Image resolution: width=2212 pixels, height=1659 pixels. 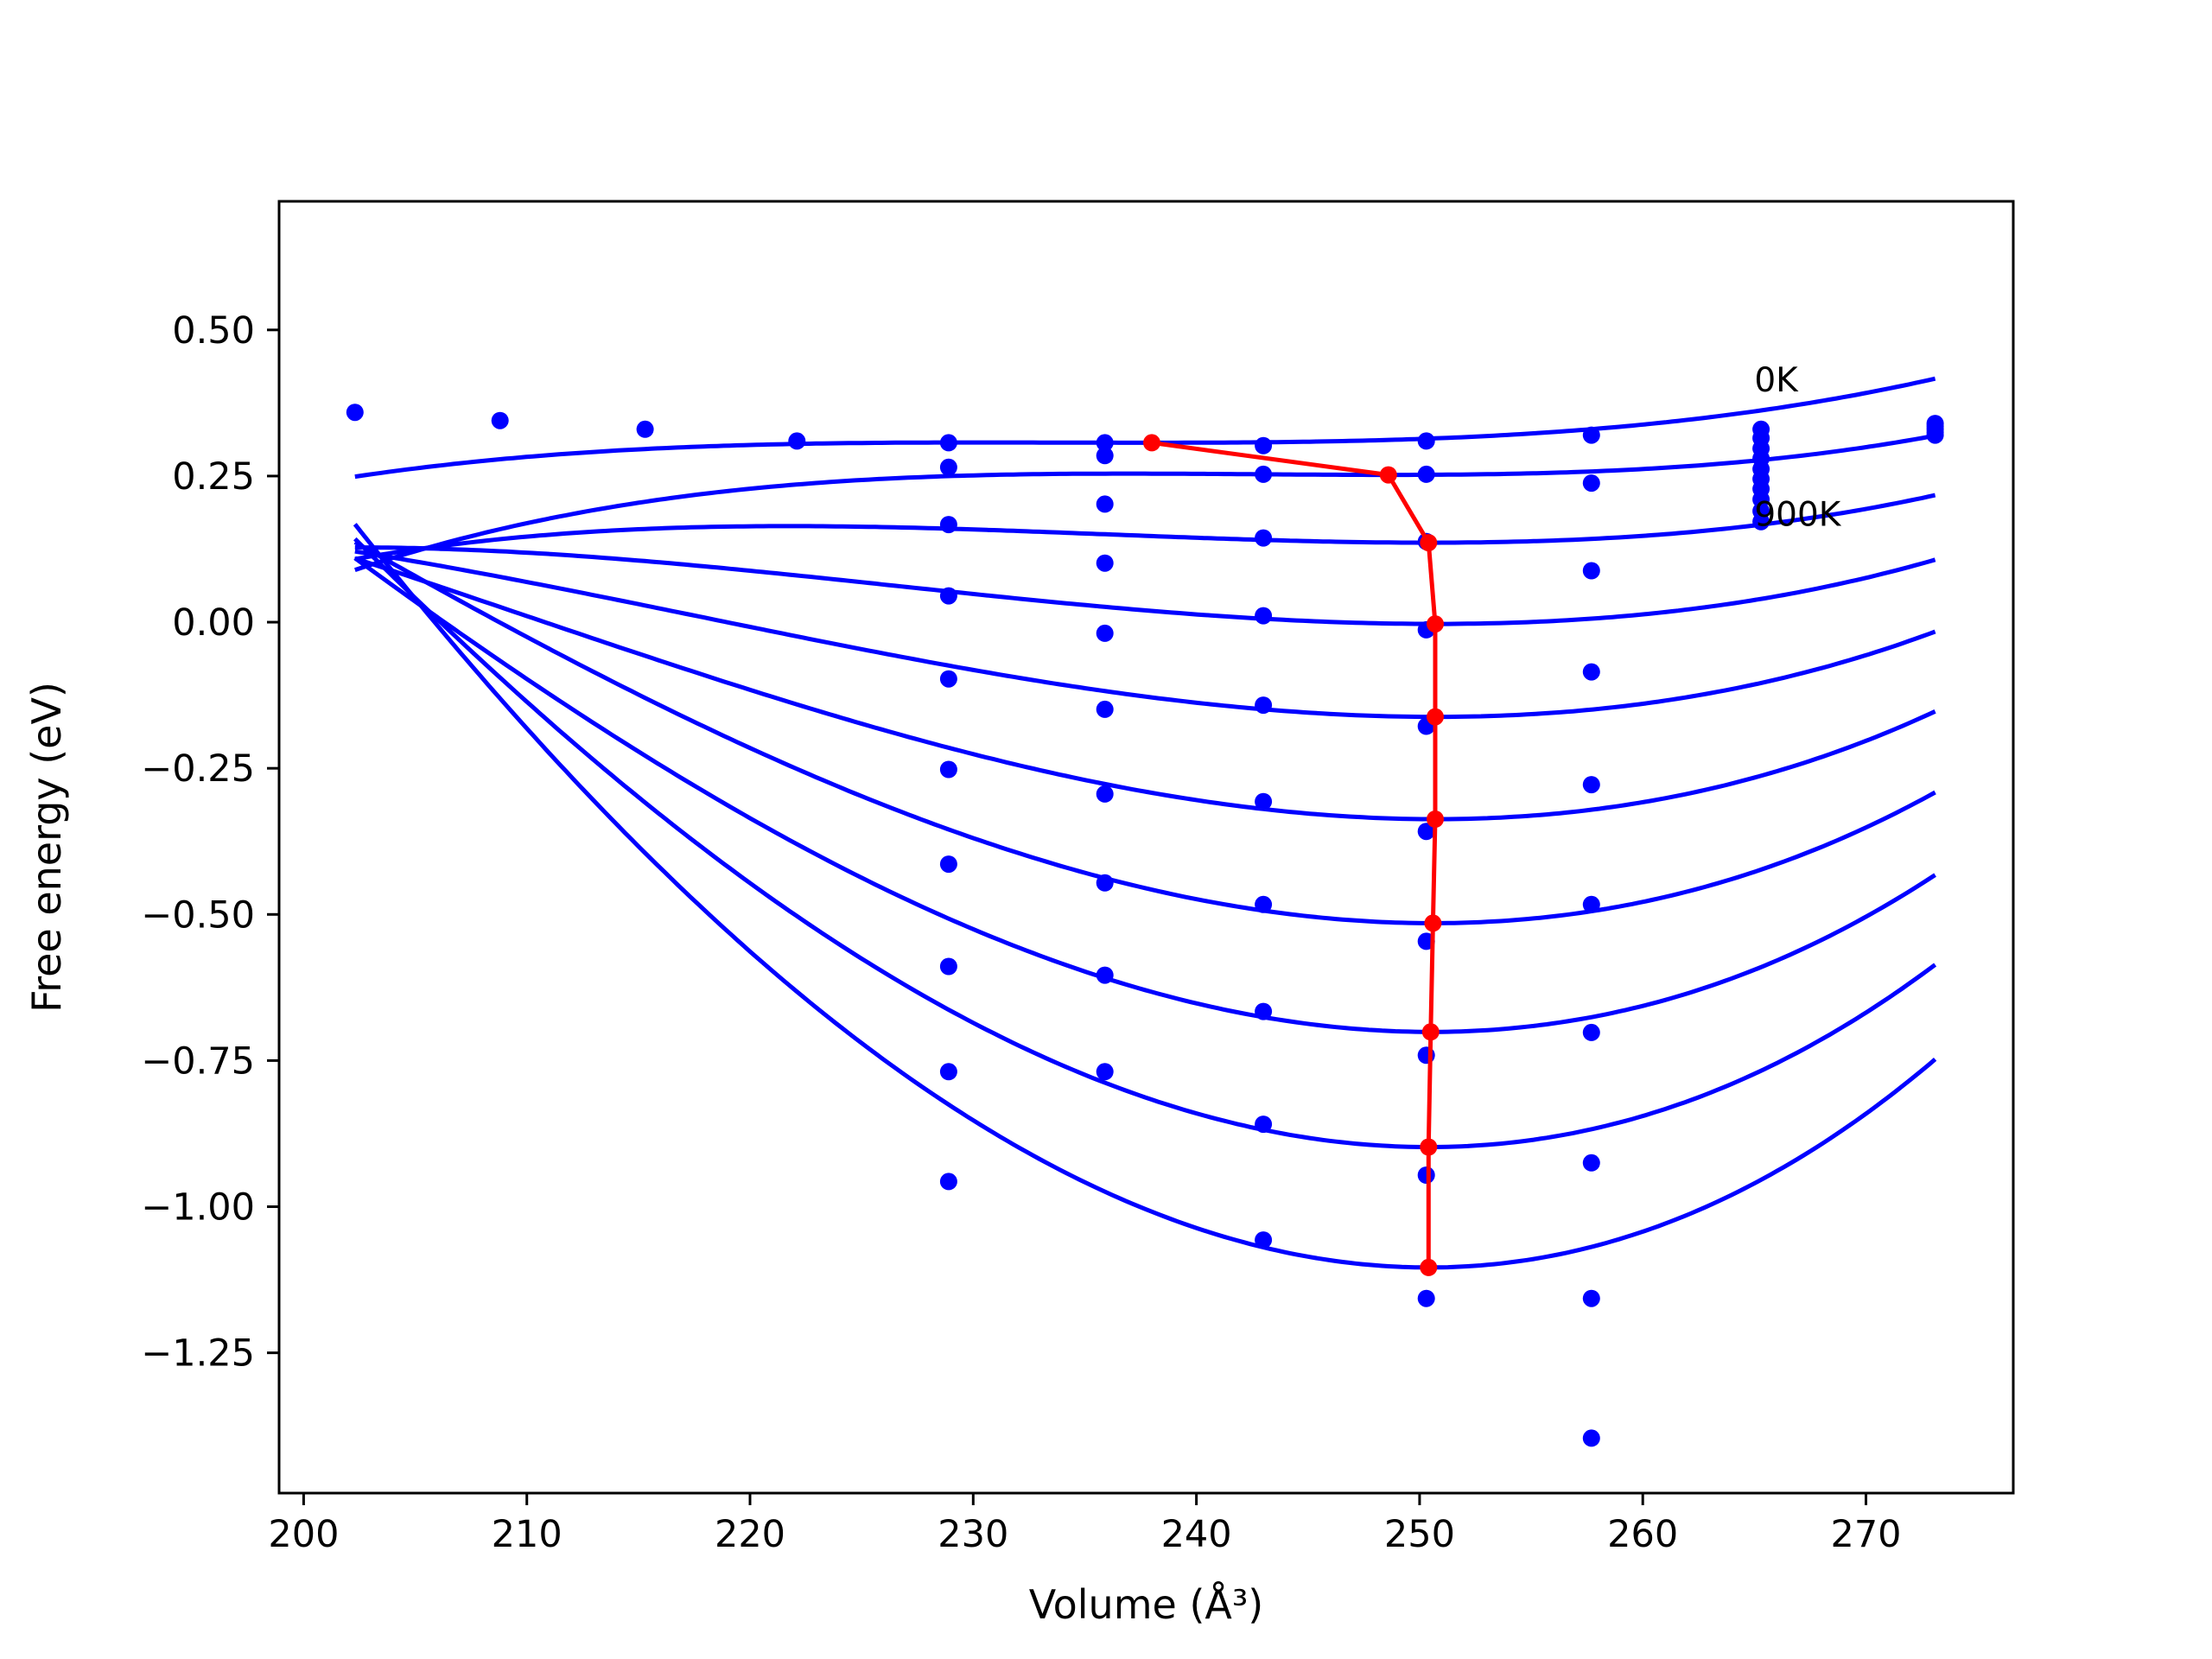 What do you see at coordinates (210, 842) in the screenshot?
I see `y-axis-ticks: 0.50 0.25 0.00 −0.25 −0.50 −0.75 −1.00 −1.25` at bounding box center [210, 842].